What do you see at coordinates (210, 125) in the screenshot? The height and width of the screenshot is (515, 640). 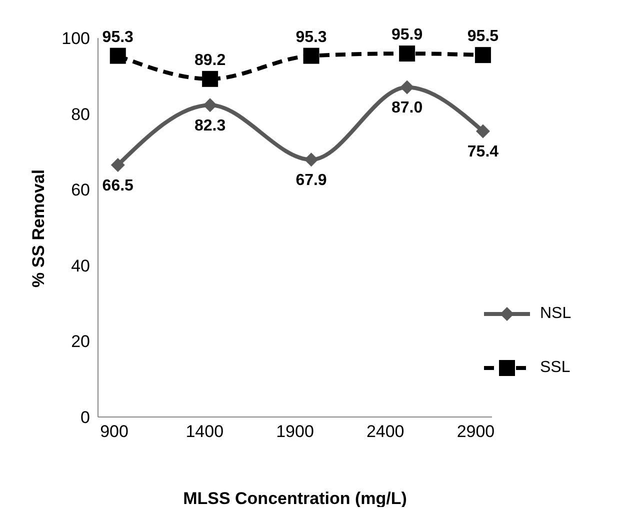 I see `data-label: 82.3` at bounding box center [210, 125].